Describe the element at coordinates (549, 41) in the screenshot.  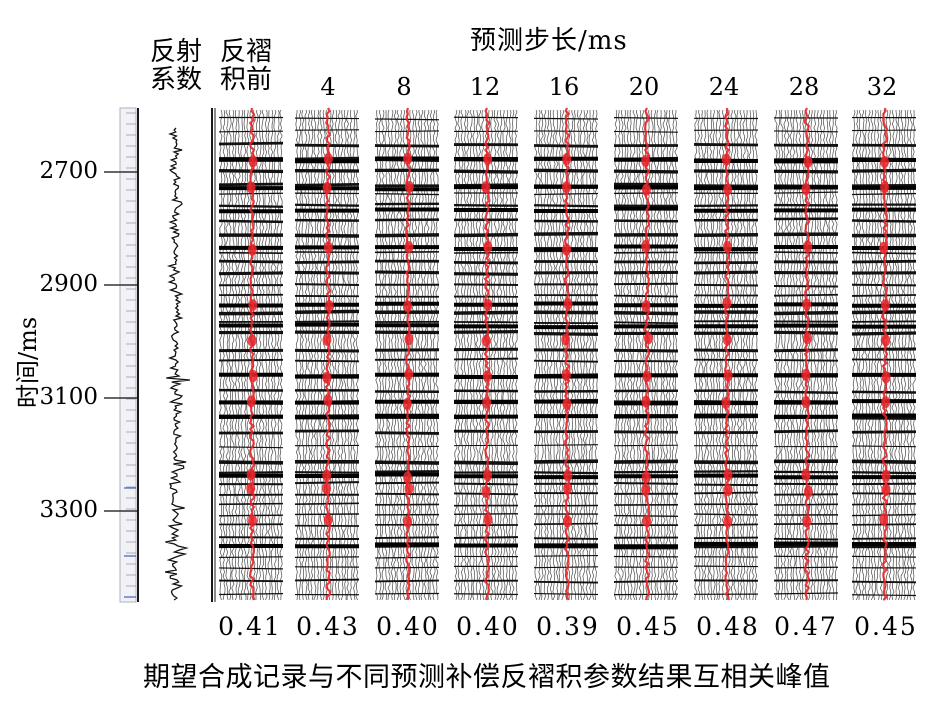
I see `step-axis-title: 预测步长/ms` at that location.